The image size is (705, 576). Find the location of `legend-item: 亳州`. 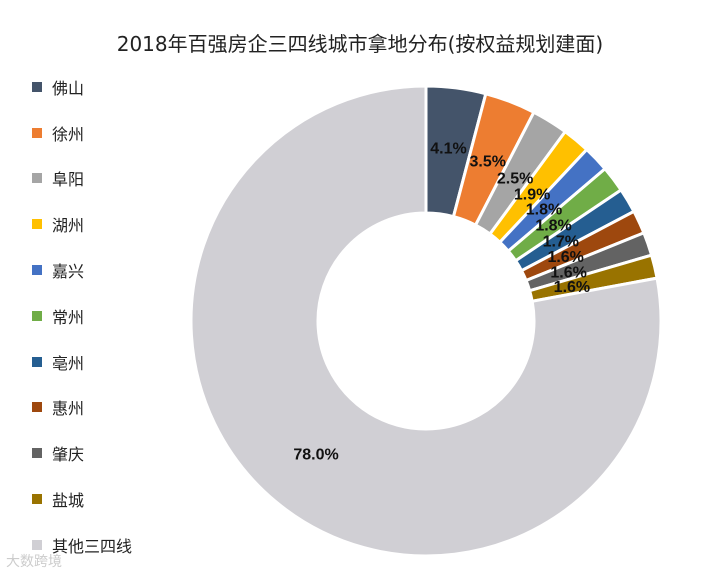

legend-item: 亳州 is located at coordinates (82, 362).